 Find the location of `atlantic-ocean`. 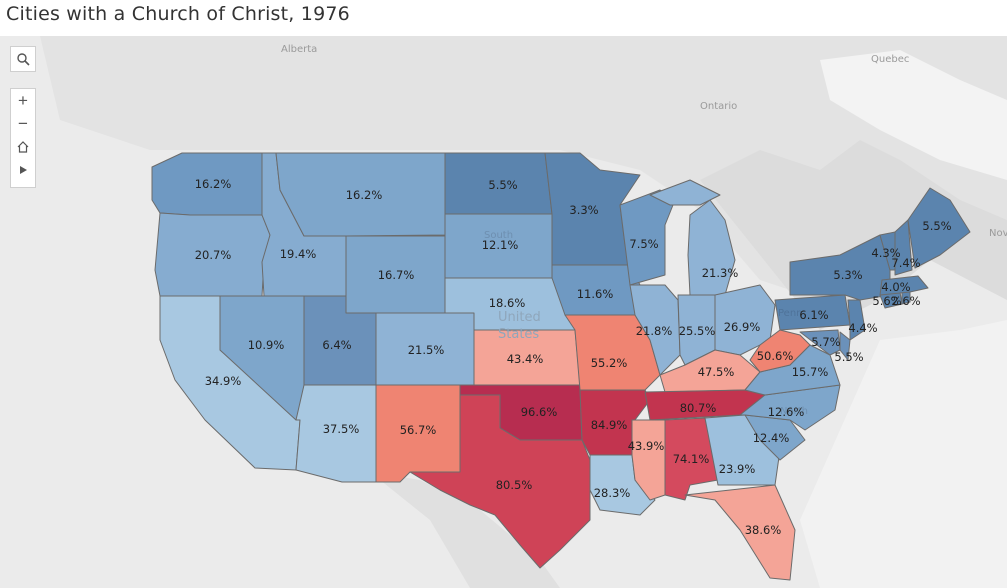

atlantic-ocean is located at coordinates (903, 454).